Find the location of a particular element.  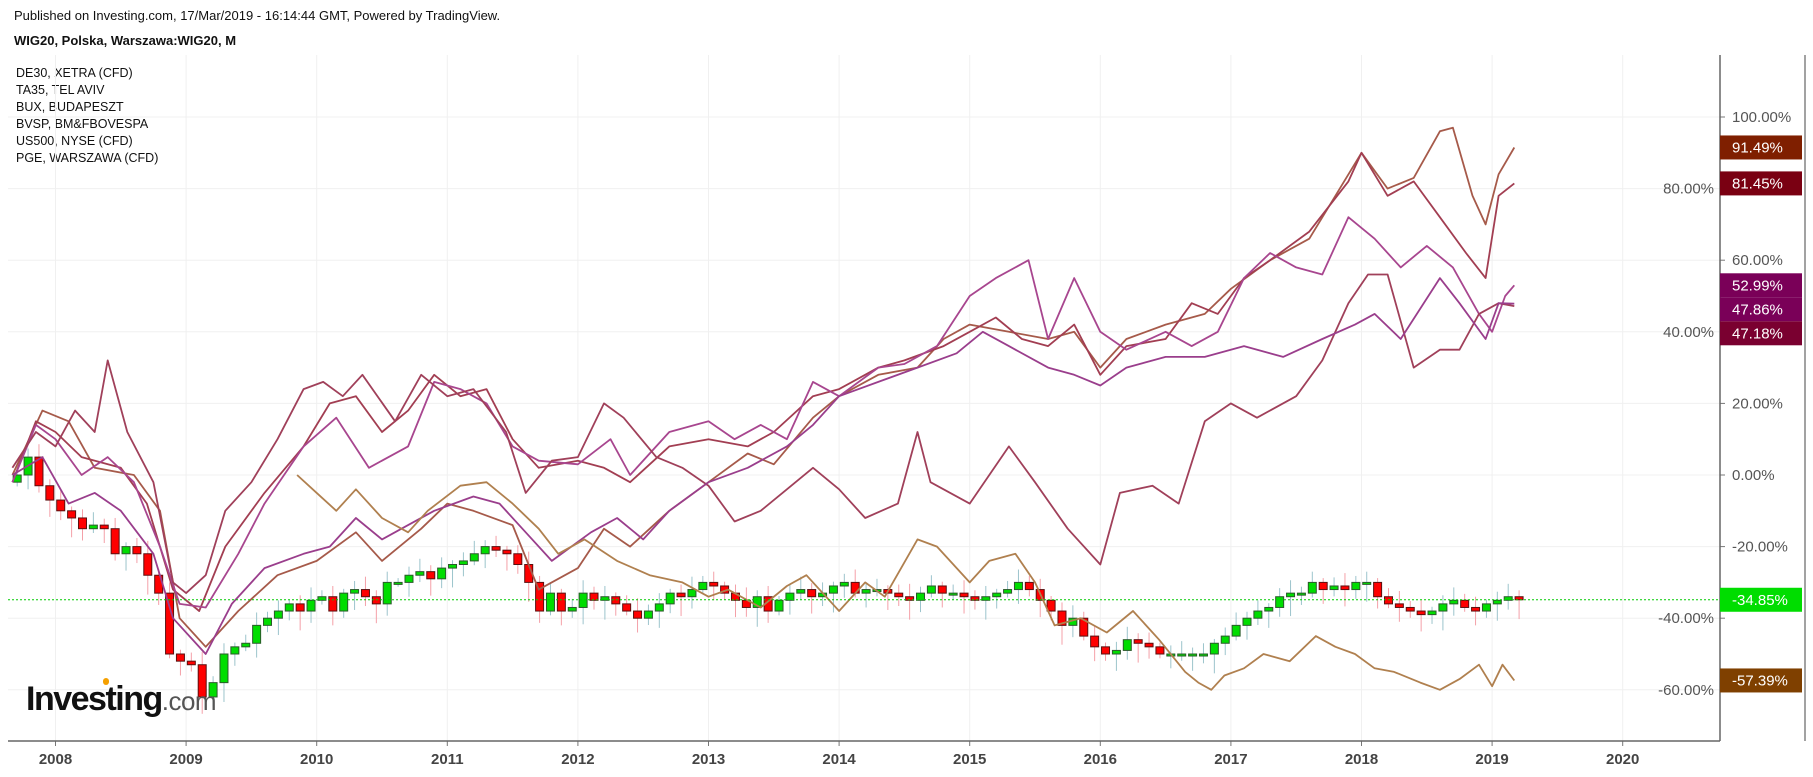

legend-item: BVSP, BM&FBOVESPA is located at coordinates (82, 124).